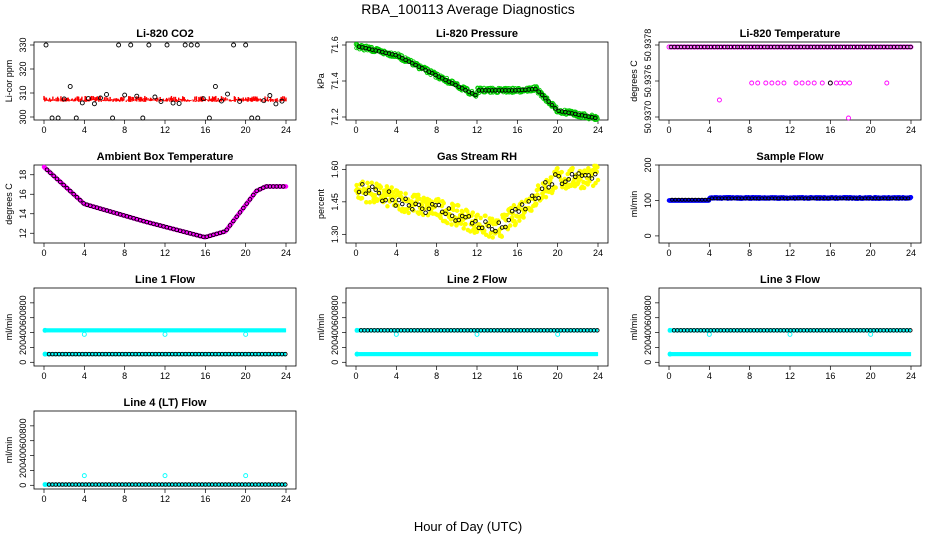 The height and width of the screenshot is (540, 936). I want to click on x-tick-label: 12, so click(165, 130).